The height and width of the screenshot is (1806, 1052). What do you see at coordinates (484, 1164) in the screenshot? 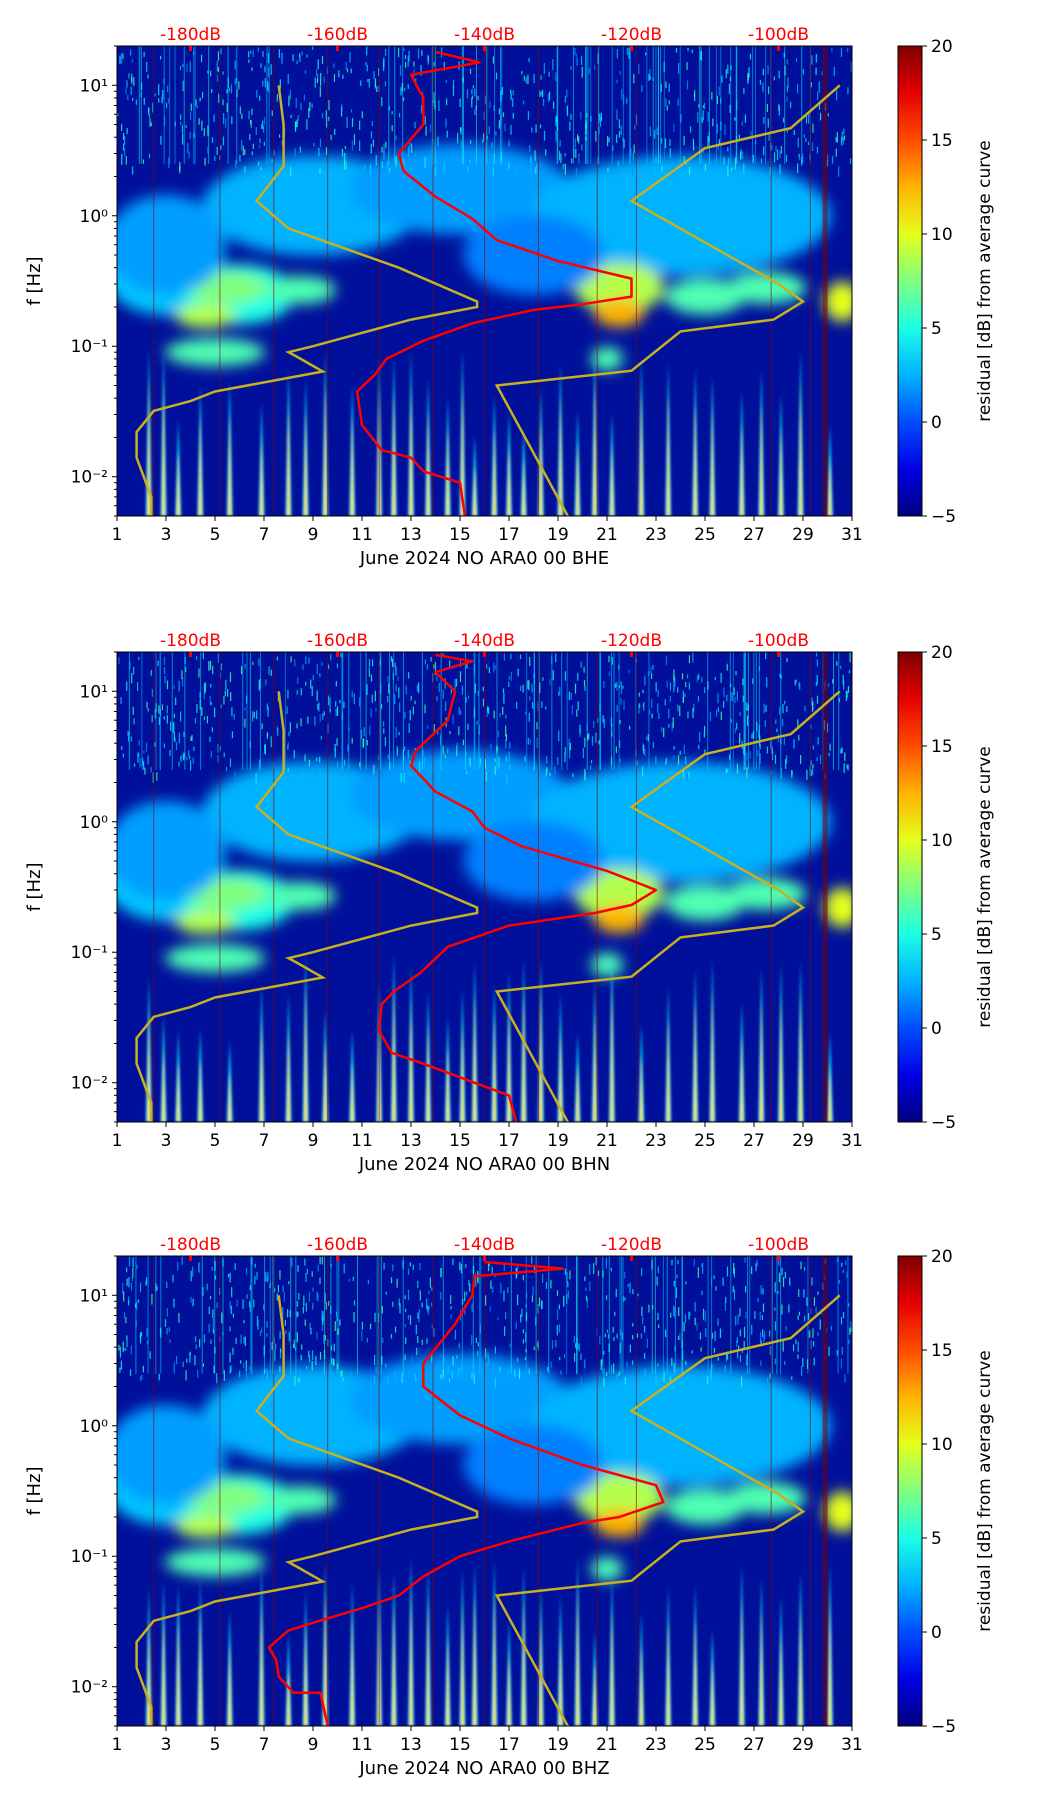
I see `x-axis-label: June 2024 NO ARA0 00 BHN` at bounding box center [484, 1164].